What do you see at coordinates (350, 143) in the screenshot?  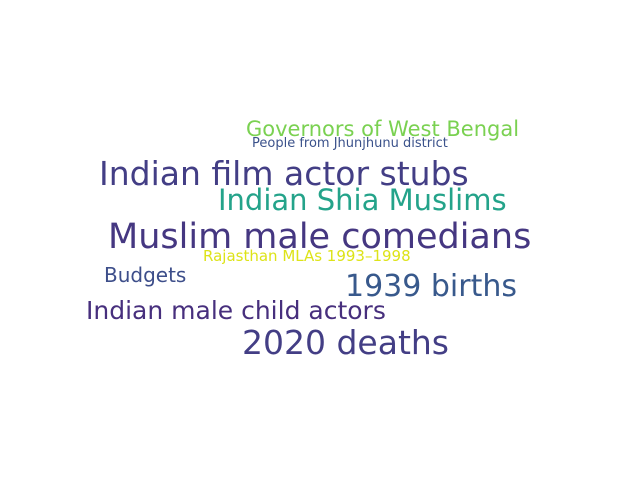 I see `word-people-from-jhunjhunu-district: People from Jhunjhunu district` at bounding box center [350, 143].